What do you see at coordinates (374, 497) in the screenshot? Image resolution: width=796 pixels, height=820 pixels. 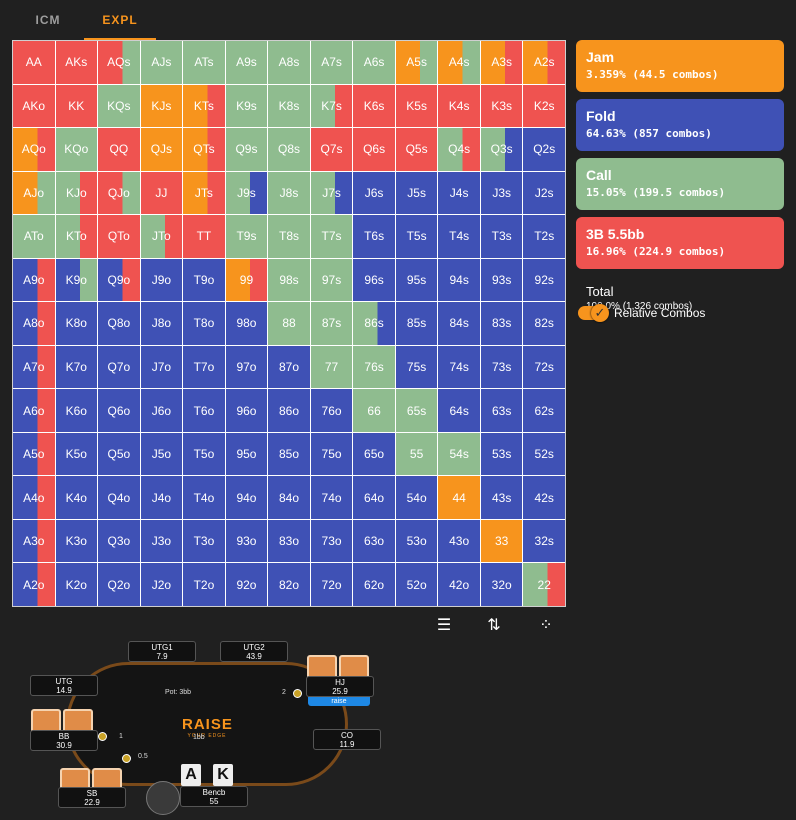 I see `hand-cell: 64o` at bounding box center [374, 497].